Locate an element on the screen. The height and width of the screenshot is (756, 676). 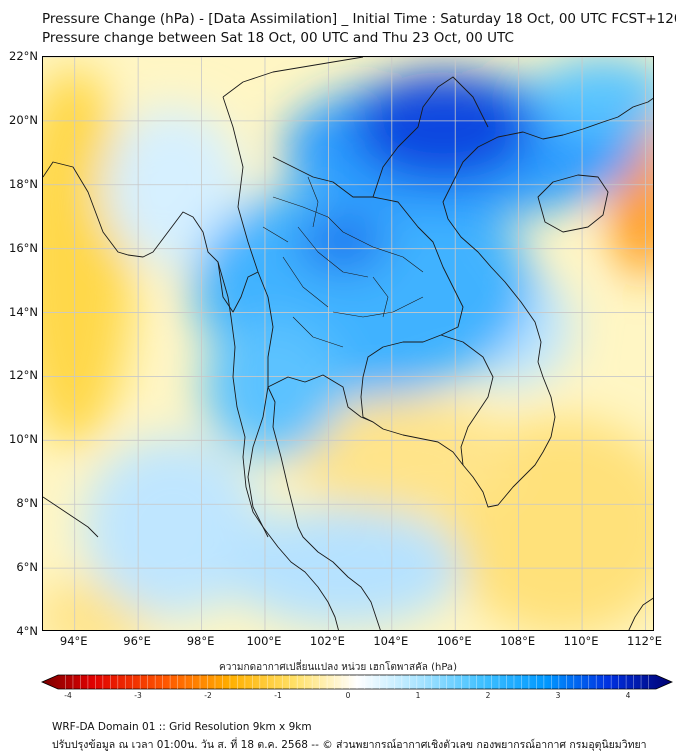
coastline-sumatra is located at coordinates (71, 517).